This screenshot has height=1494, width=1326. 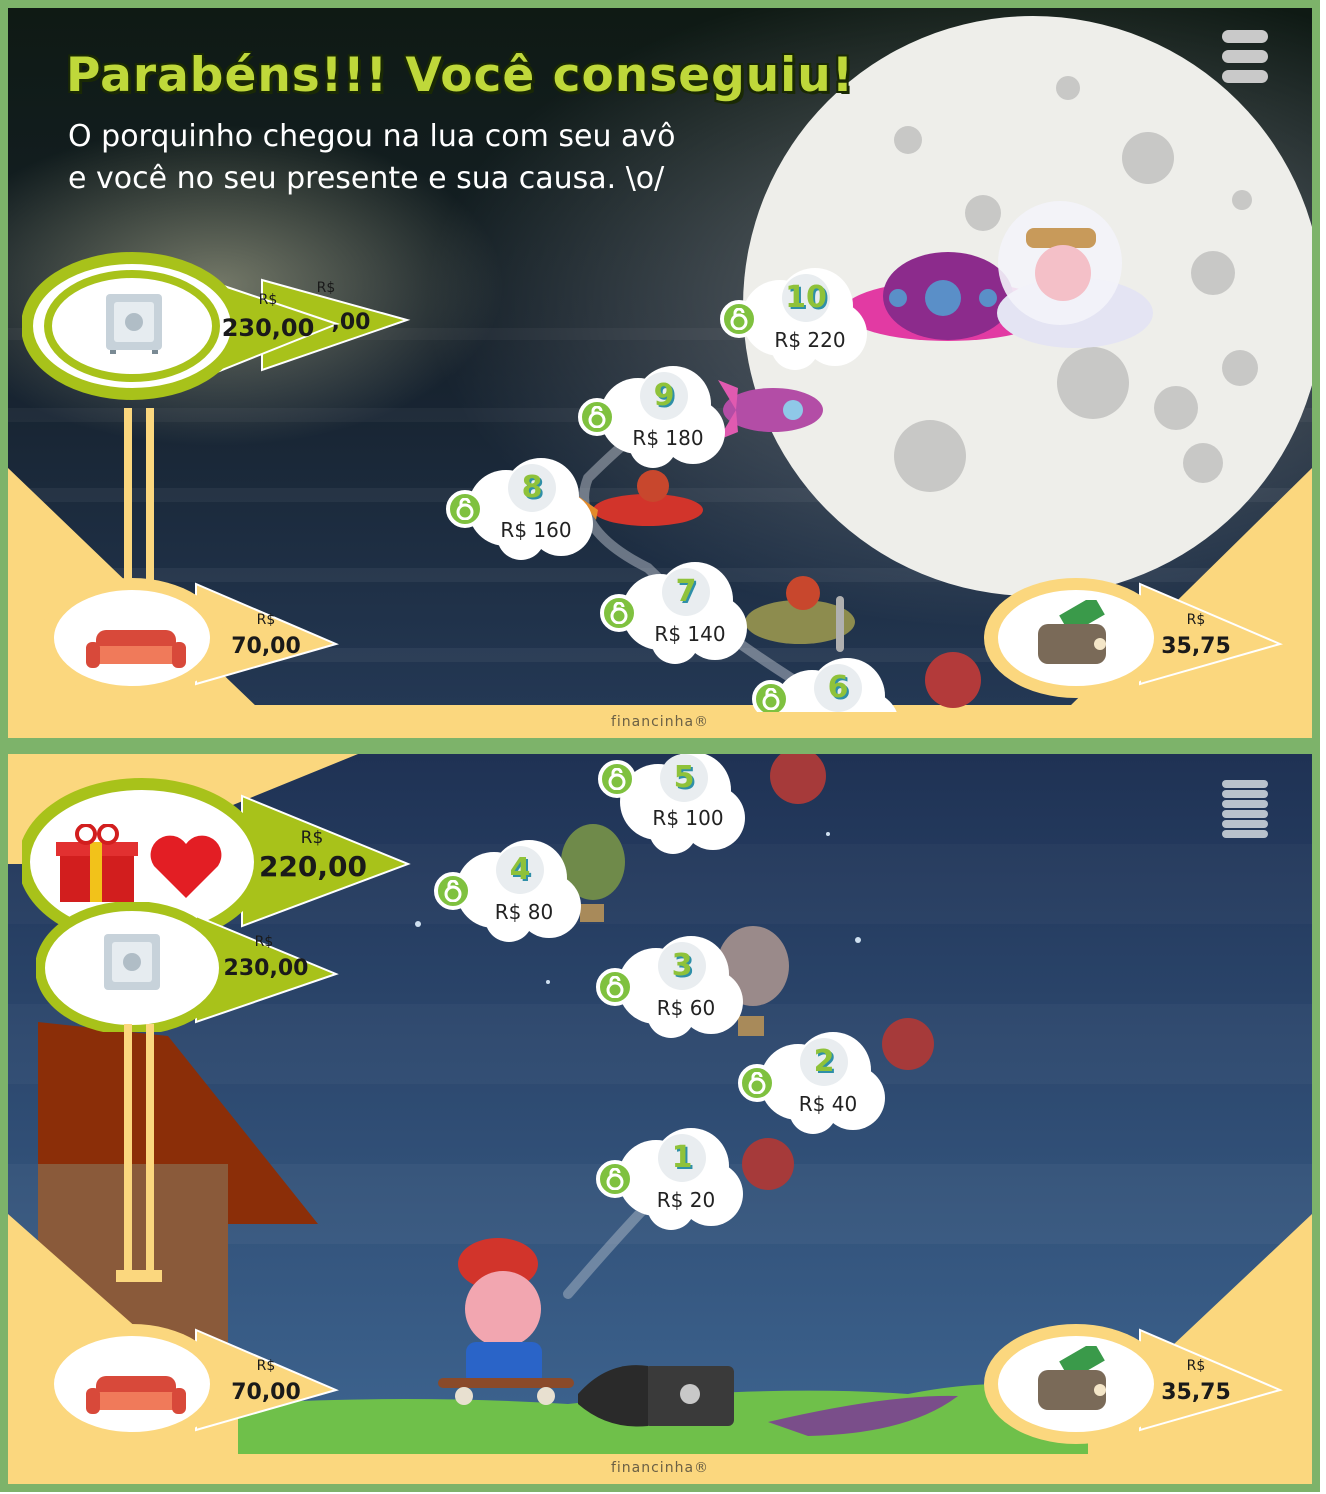 What do you see at coordinates (366, 178) in the screenshot?
I see `message-line-2: e você no seu presente e sua causa. \o/` at bounding box center [366, 178].